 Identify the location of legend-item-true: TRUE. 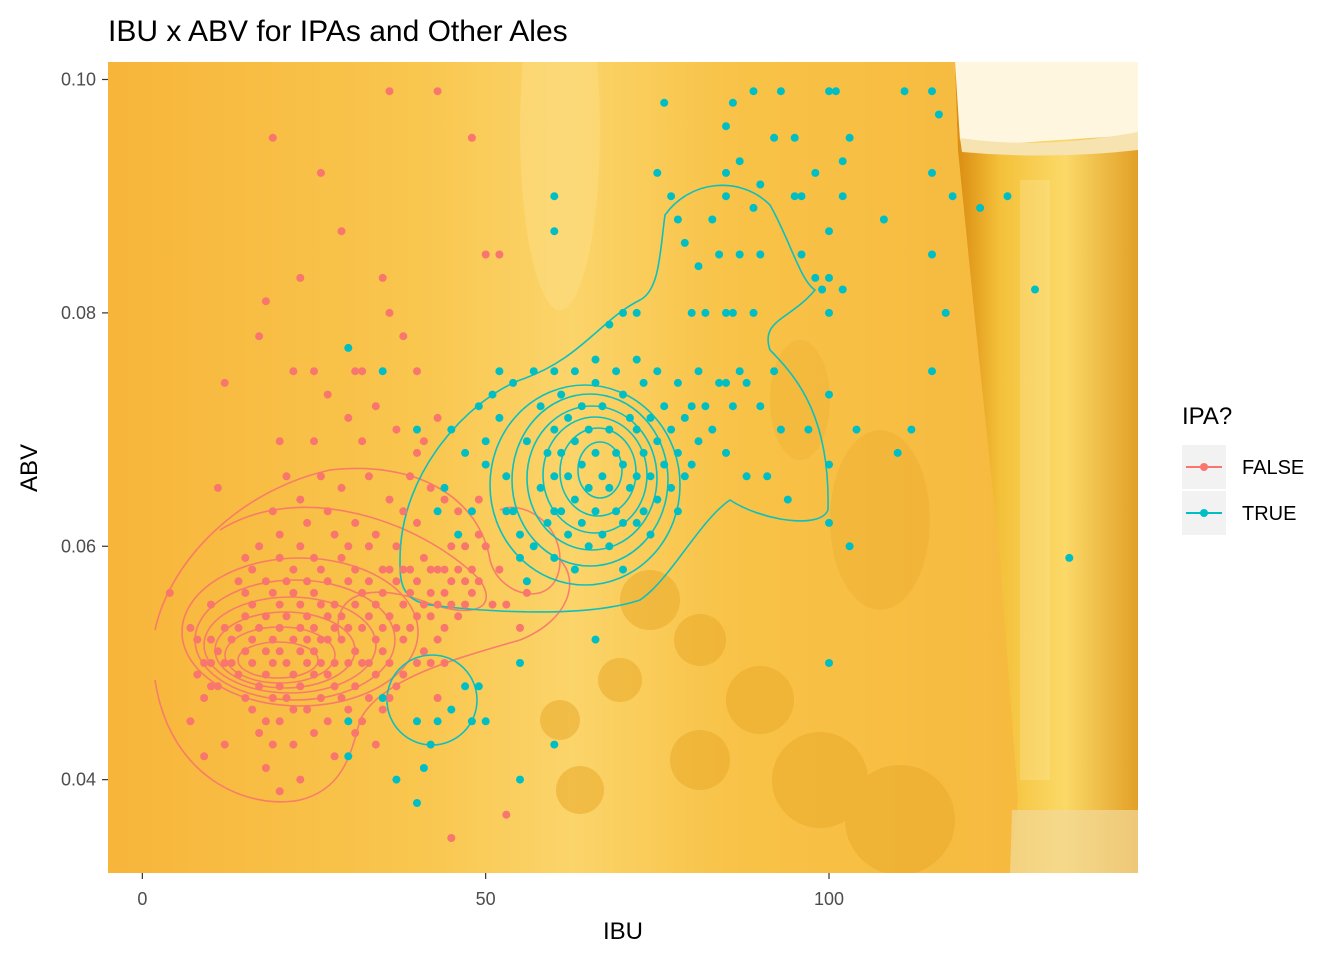
(1239, 513).